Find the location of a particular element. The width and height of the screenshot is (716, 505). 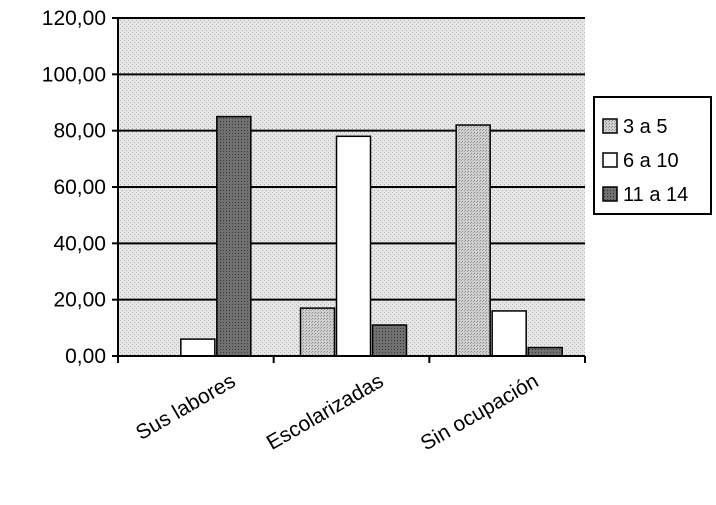

legend: 3 a 5 6 a 10 11 a 14 is located at coordinates (652, 155).